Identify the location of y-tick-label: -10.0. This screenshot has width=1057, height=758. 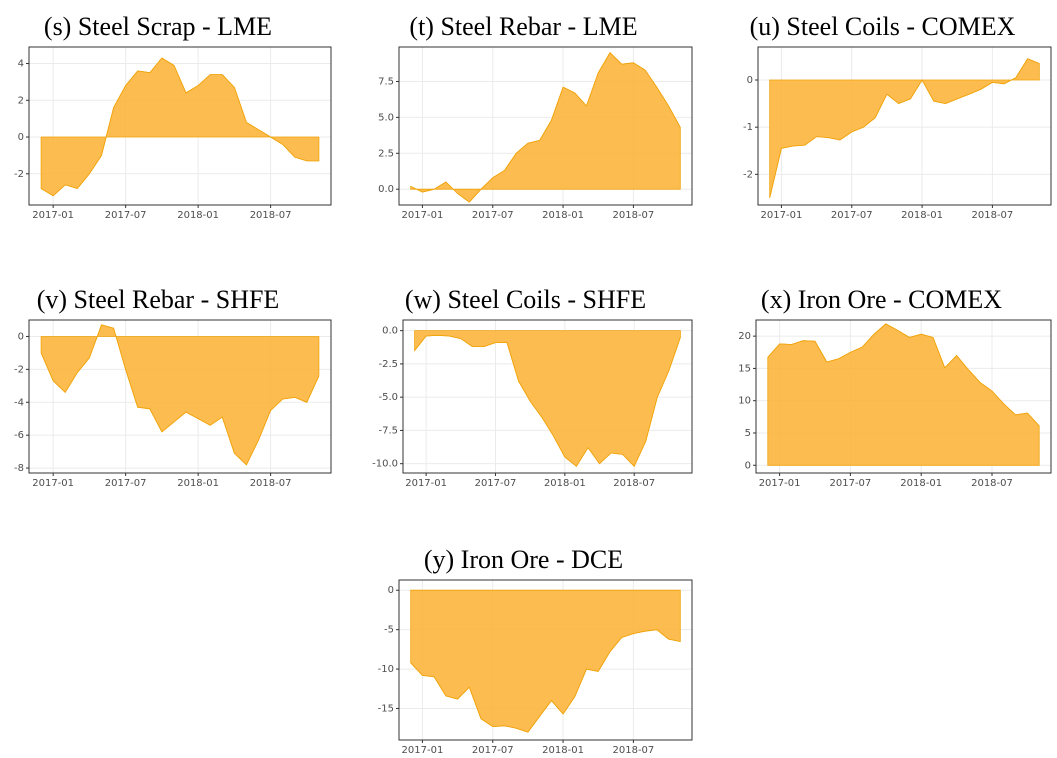
(385, 464).